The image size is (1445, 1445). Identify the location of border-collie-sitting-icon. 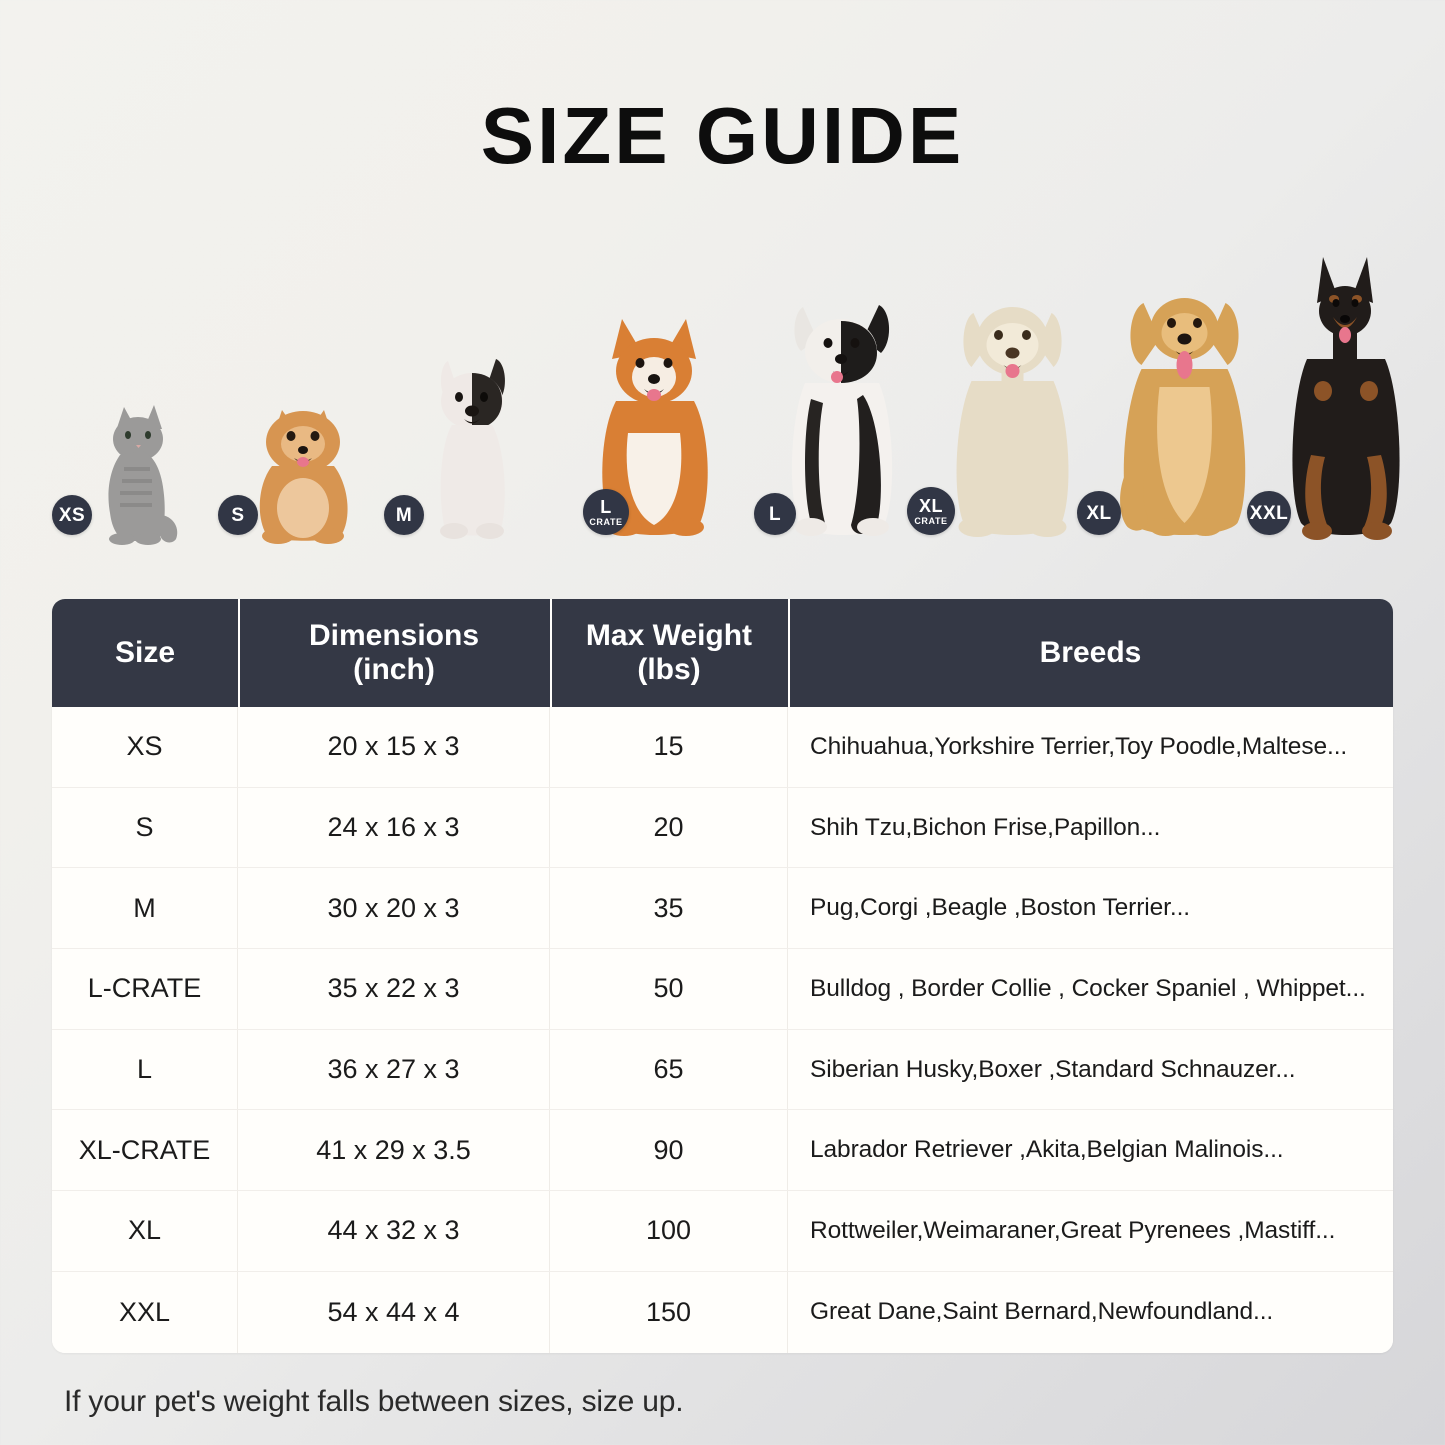
(842, 420).